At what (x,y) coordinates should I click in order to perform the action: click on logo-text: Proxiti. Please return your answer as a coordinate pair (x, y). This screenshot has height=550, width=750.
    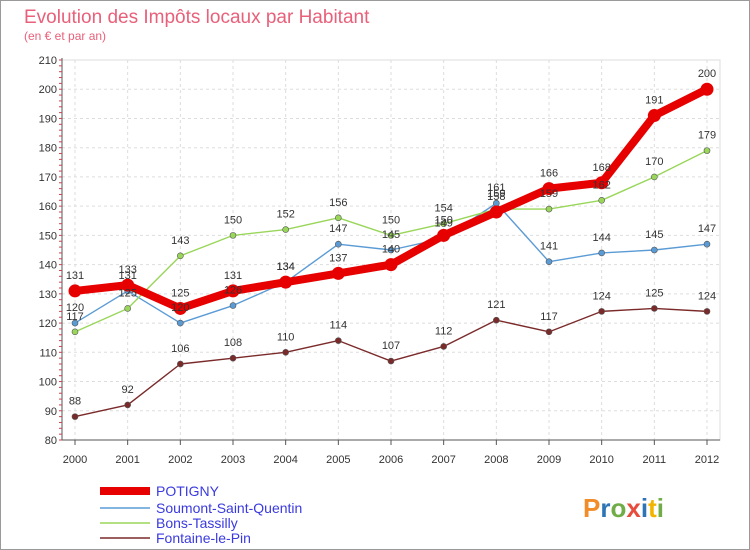
    Looking at the image, I should click on (623, 508).